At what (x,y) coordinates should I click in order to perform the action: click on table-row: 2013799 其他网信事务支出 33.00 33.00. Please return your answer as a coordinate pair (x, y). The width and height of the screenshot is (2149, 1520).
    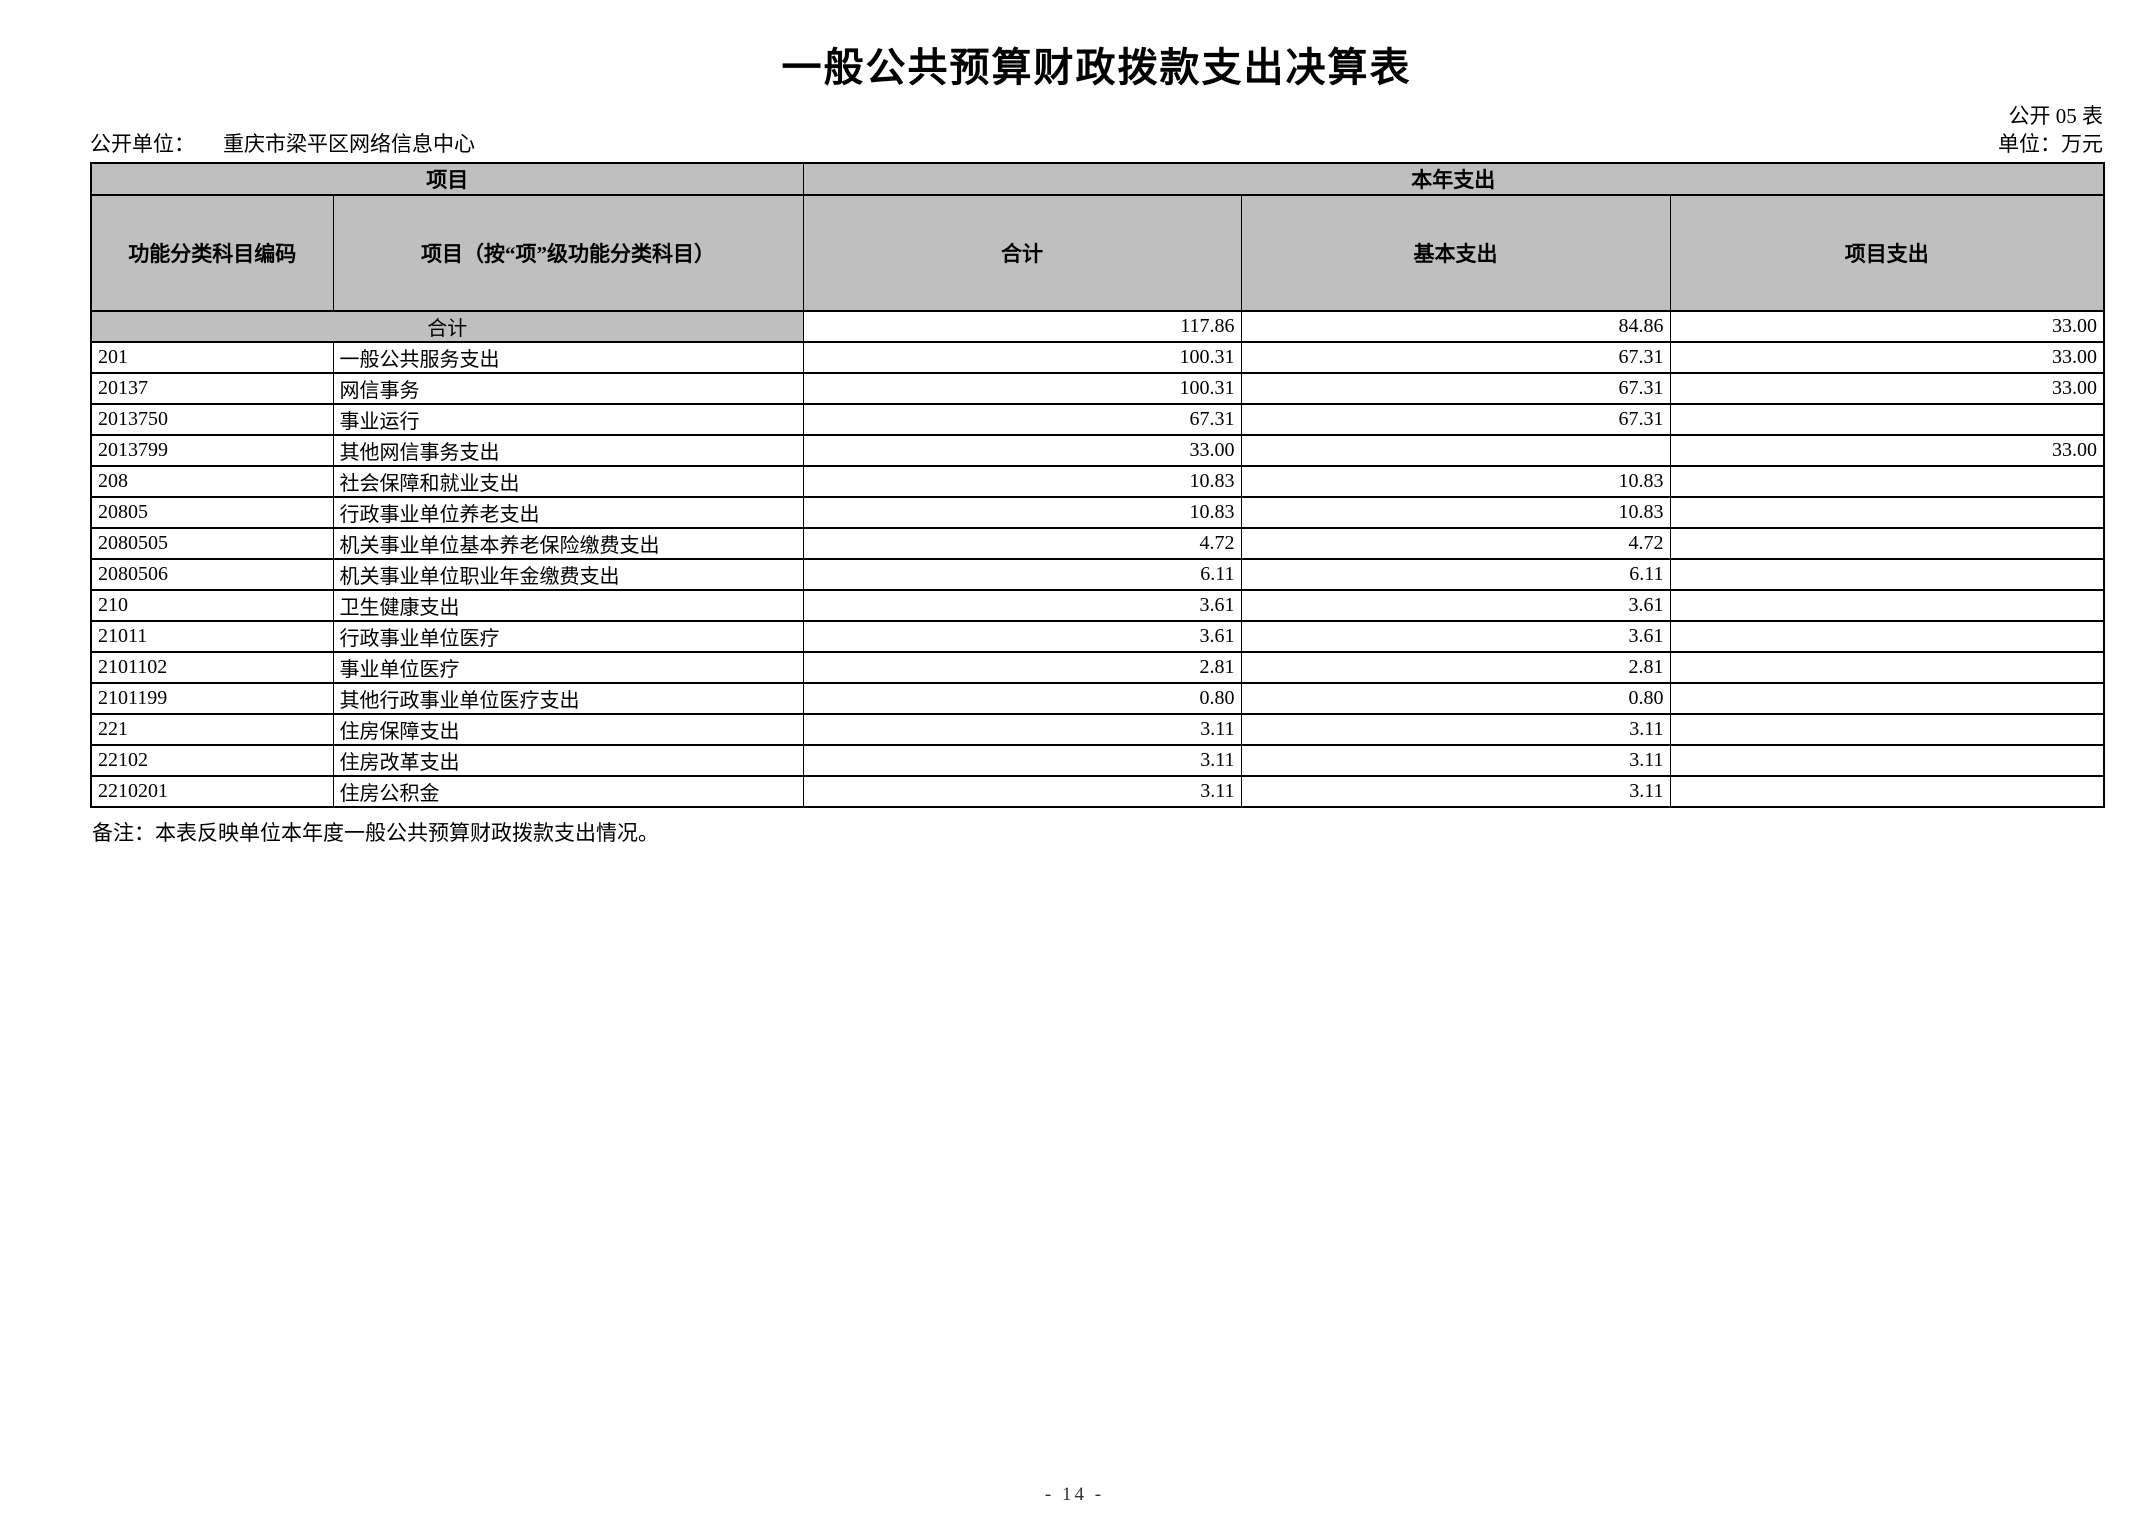
    Looking at the image, I should click on (1097, 451).